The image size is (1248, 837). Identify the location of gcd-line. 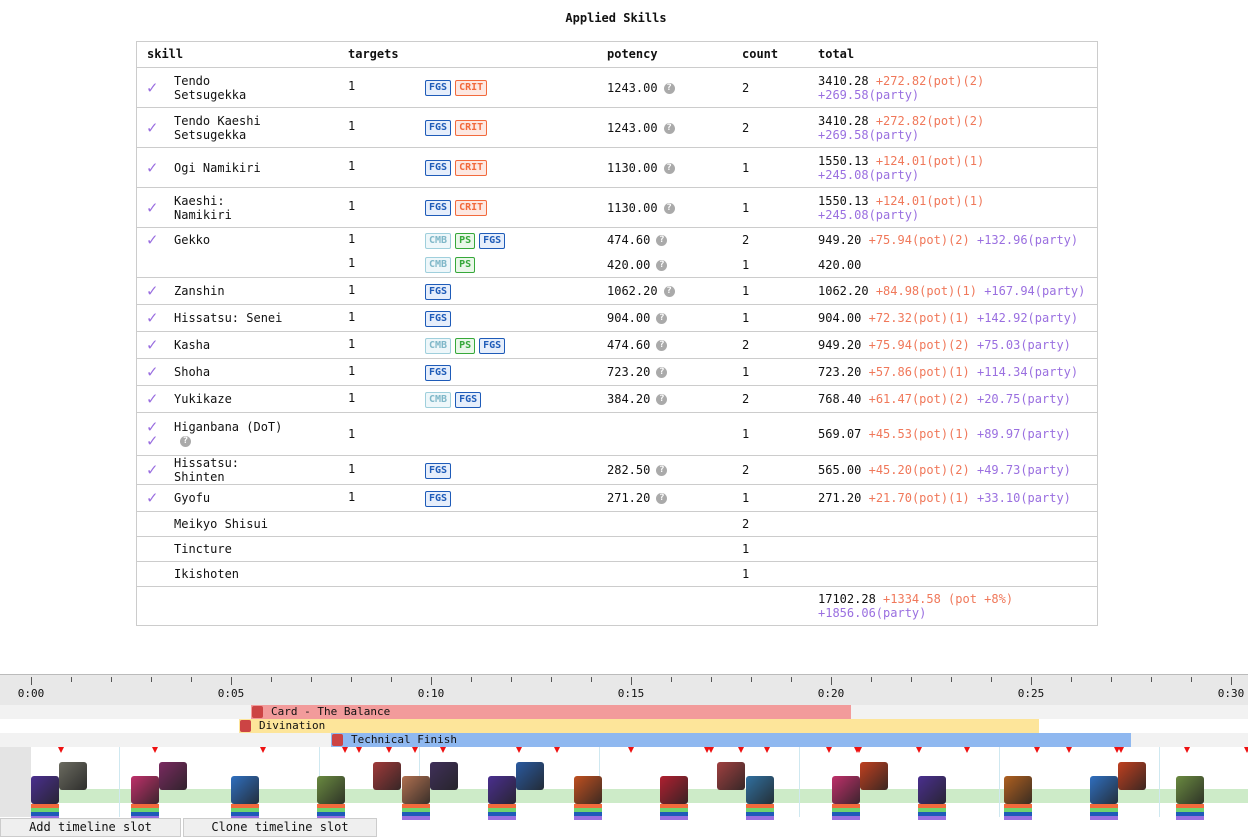
(799, 782).